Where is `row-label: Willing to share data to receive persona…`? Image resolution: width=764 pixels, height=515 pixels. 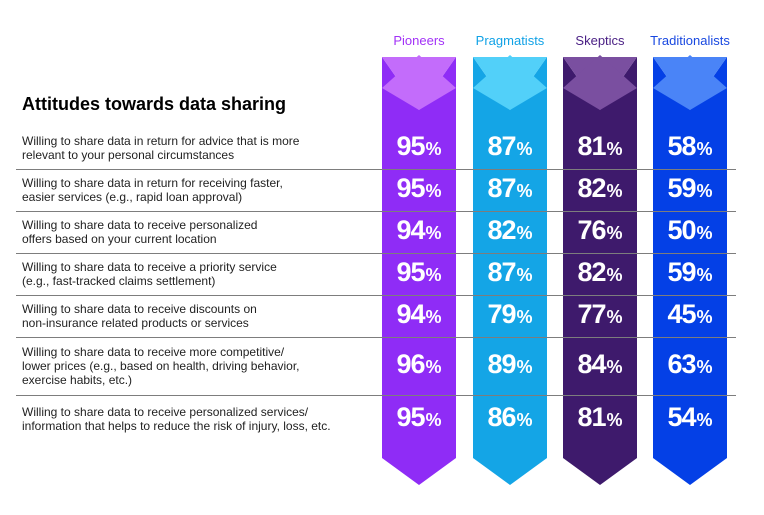
row-label: Willing to share data to receive persona… is located at coordinates (197, 419).